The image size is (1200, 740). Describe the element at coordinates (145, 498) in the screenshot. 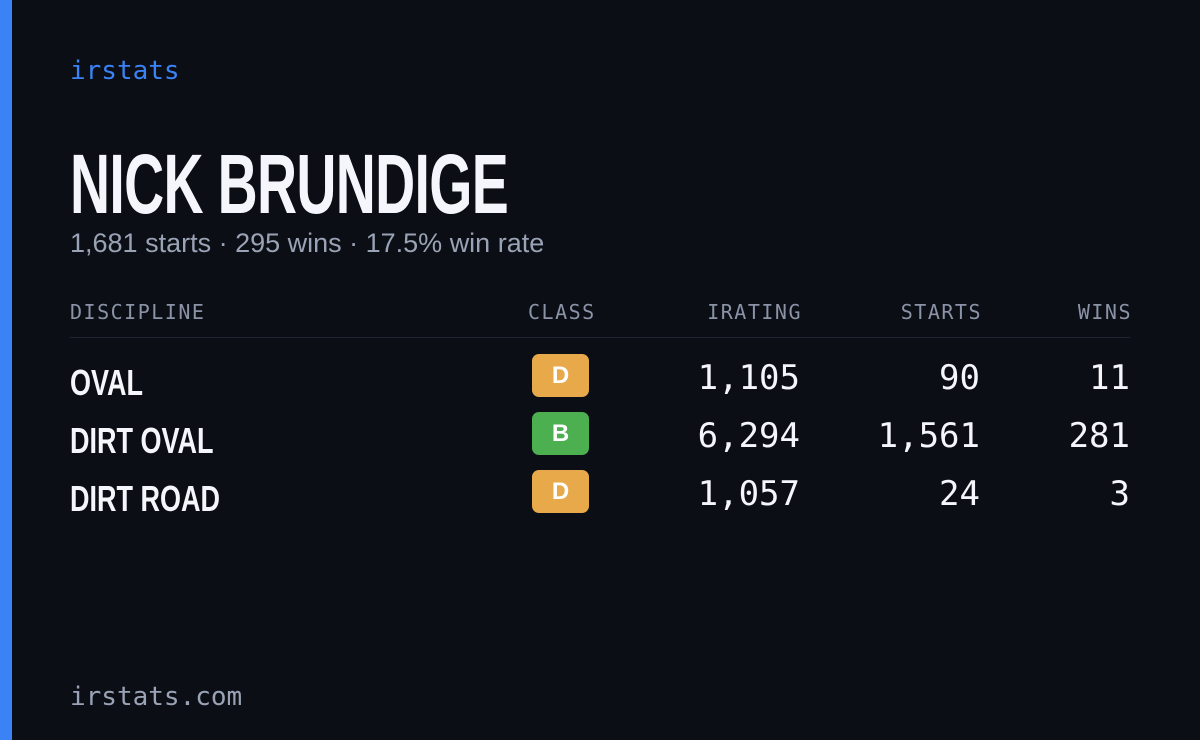

I see `discipline: DIRT ROAD` at that location.